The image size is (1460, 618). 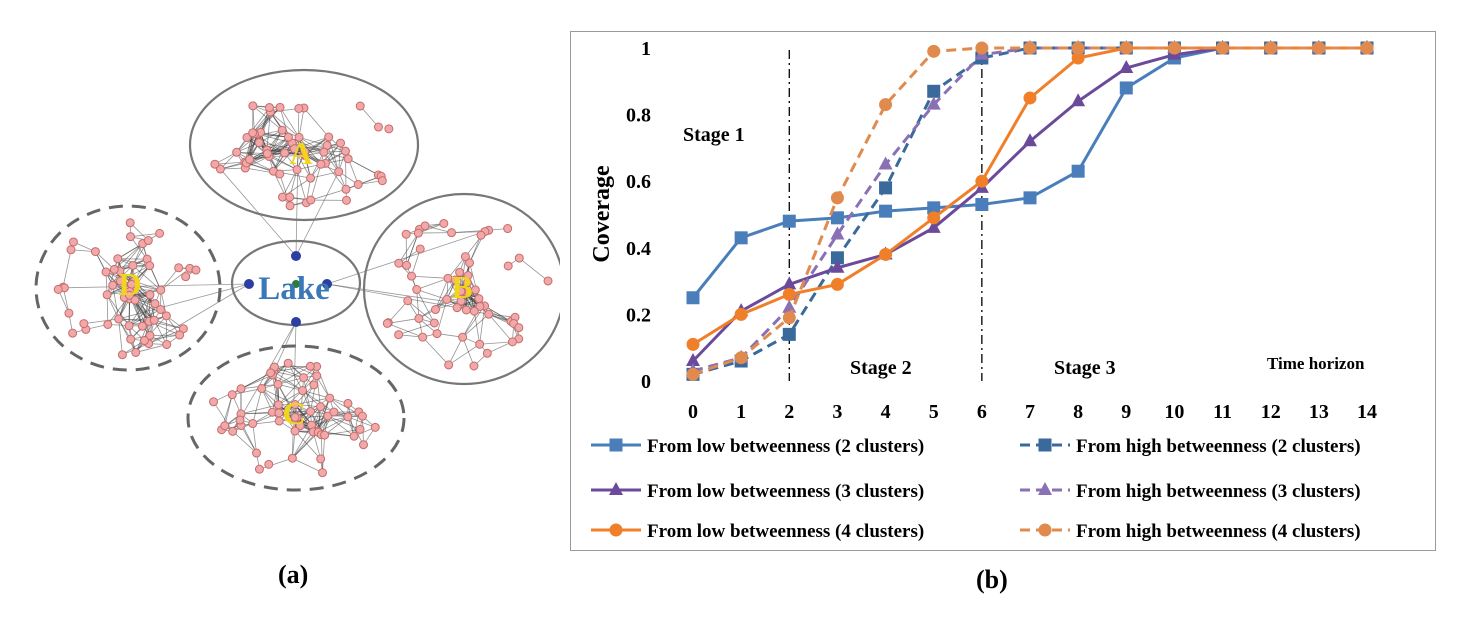 I want to click on legend-marker, so click(x=1045, y=488).